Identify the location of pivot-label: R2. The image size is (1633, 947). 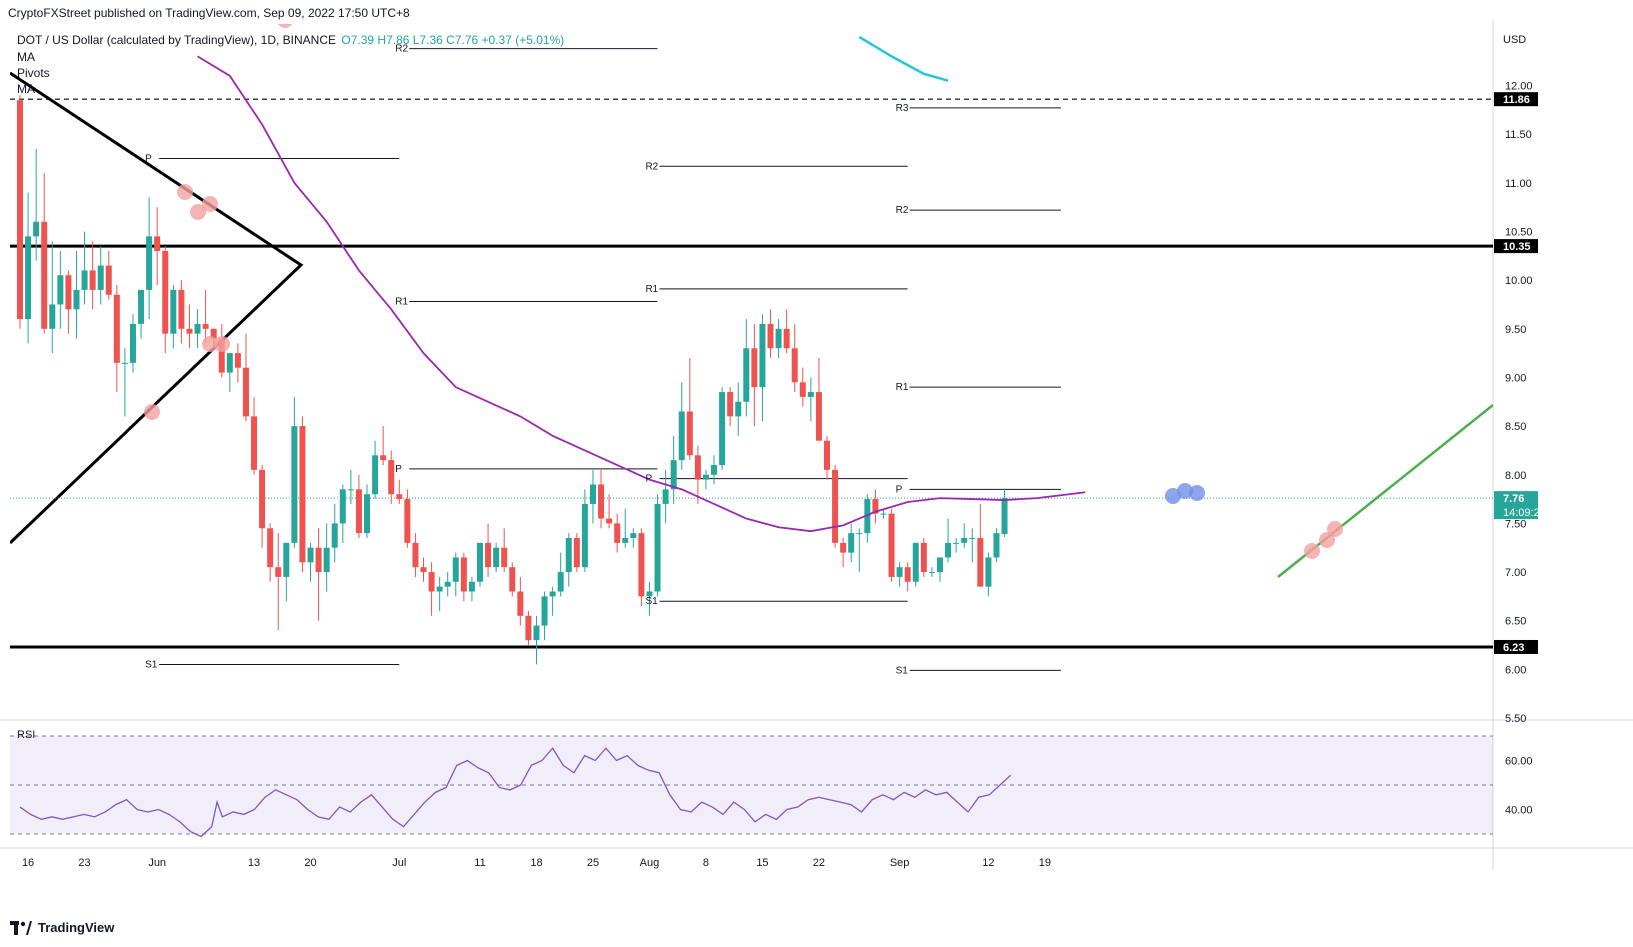
(401, 49).